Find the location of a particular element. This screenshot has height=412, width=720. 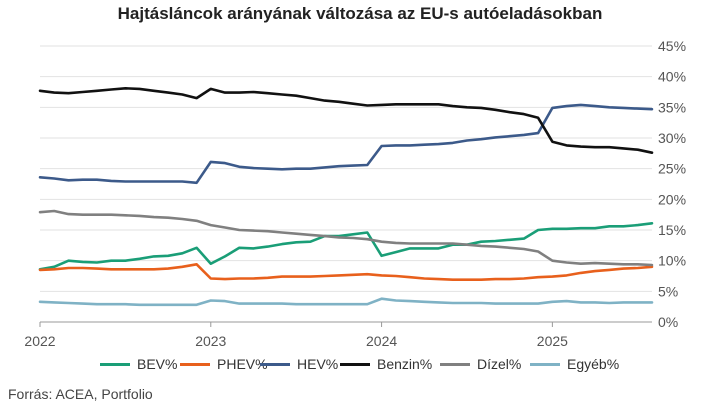

x-tick-label: 2024 is located at coordinates (381, 341).